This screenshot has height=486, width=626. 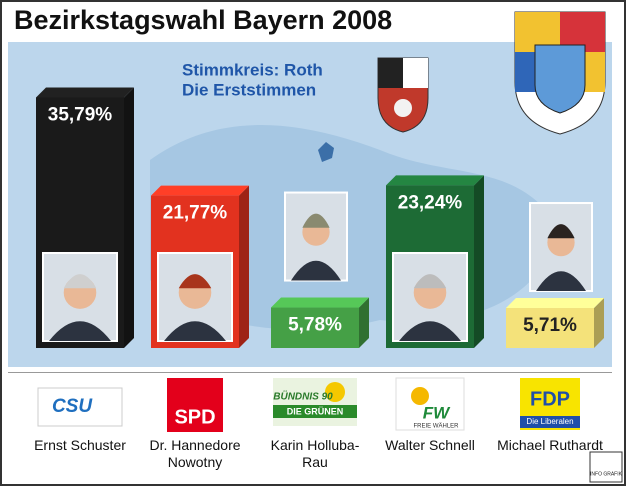 I want to click on party-logo: SPD, so click(x=195, y=405).